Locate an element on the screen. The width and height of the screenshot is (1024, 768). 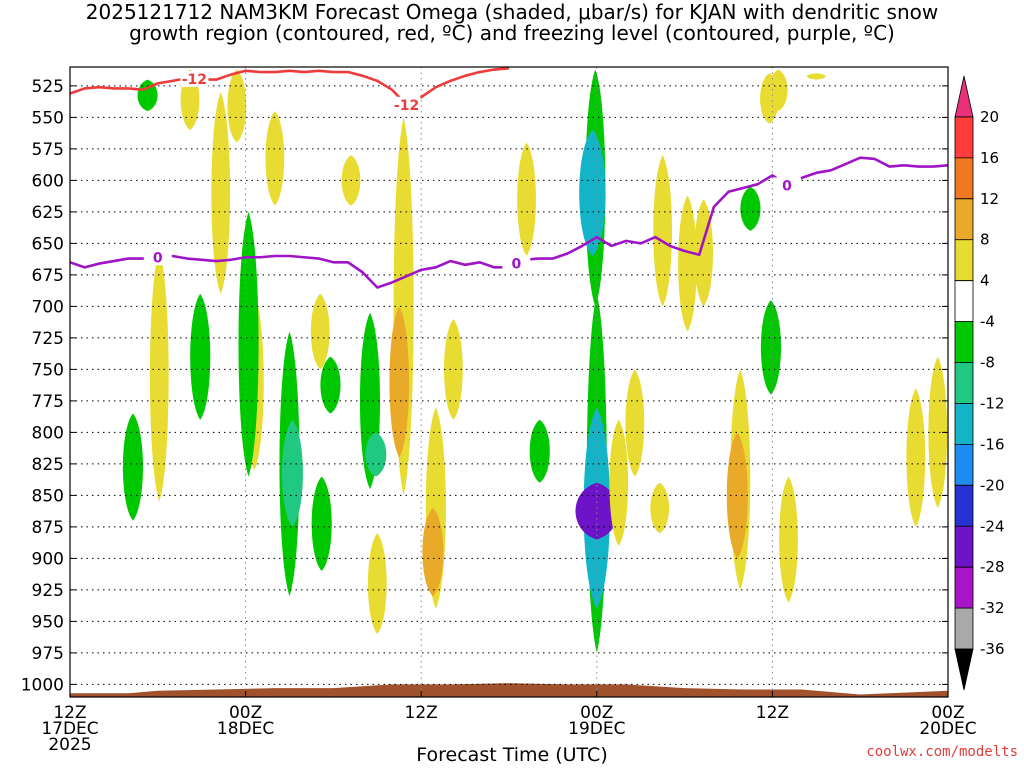
freezing-contour-label-0: 0 is located at coordinates (158, 258).